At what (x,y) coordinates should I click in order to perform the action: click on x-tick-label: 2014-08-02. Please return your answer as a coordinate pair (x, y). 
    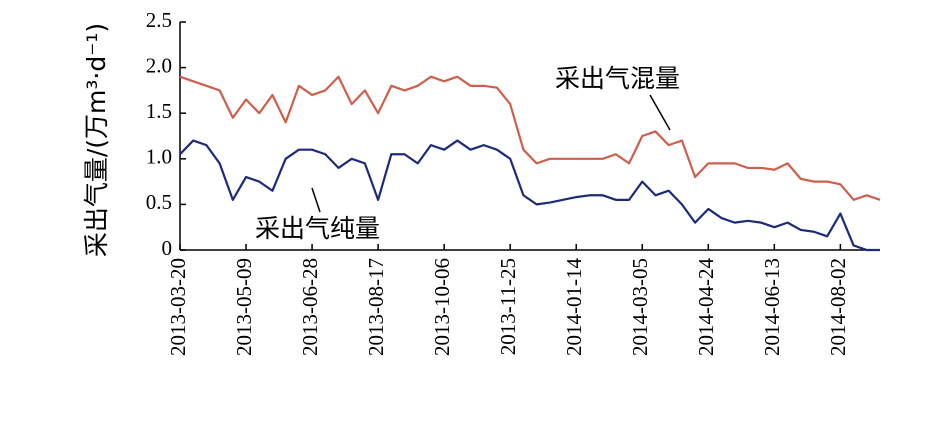
    Looking at the image, I should click on (838, 307).